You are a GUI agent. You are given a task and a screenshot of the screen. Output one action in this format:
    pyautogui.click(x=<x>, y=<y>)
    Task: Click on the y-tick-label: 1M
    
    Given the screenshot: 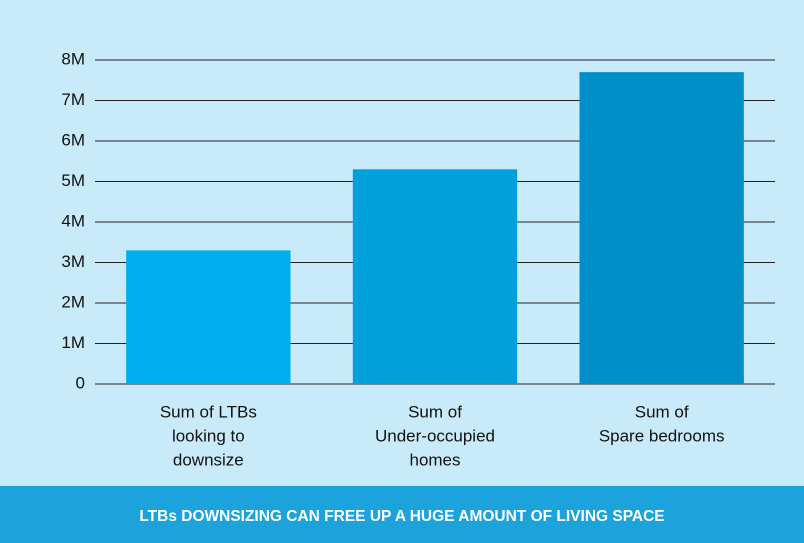 What is the action you would take?
    pyautogui.click(x=73, y=342)
    